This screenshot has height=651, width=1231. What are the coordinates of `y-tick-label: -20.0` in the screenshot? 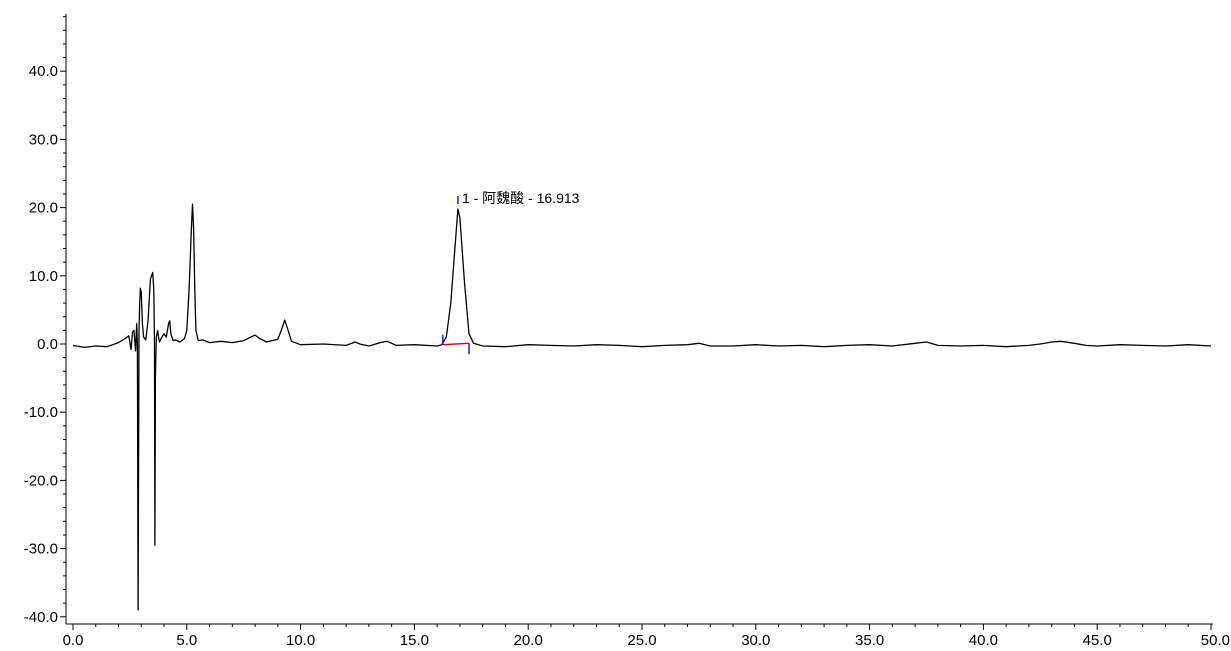 It's located at (41, 480).